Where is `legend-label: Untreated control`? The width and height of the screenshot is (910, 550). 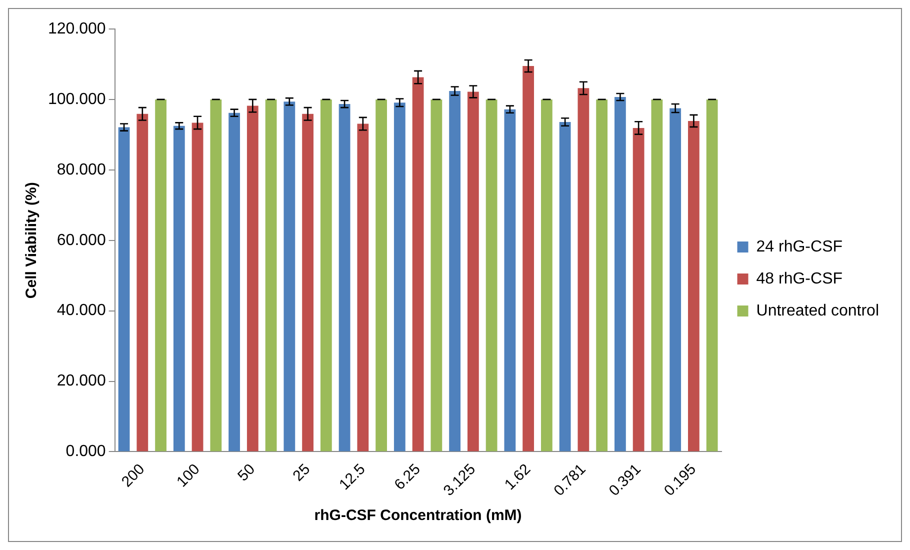 legend-label: Untreated control is located at coordinates (817, 311).